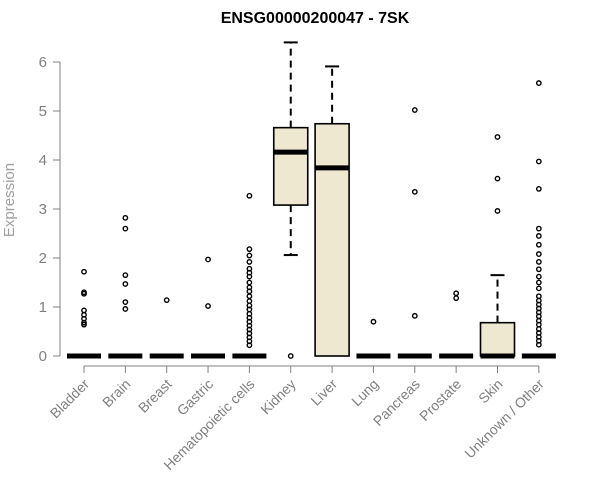  Describe the element at coordinates (497, 246) in the screenshot. I see `box-skin` at that location.